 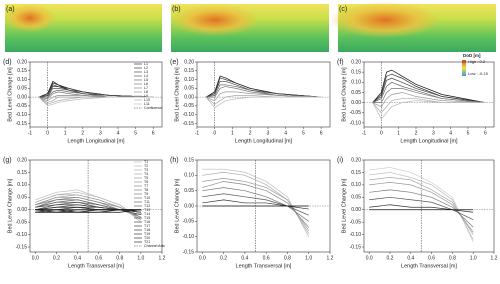 I want to click on map-legend-ramp, so click(x=464, y=68).